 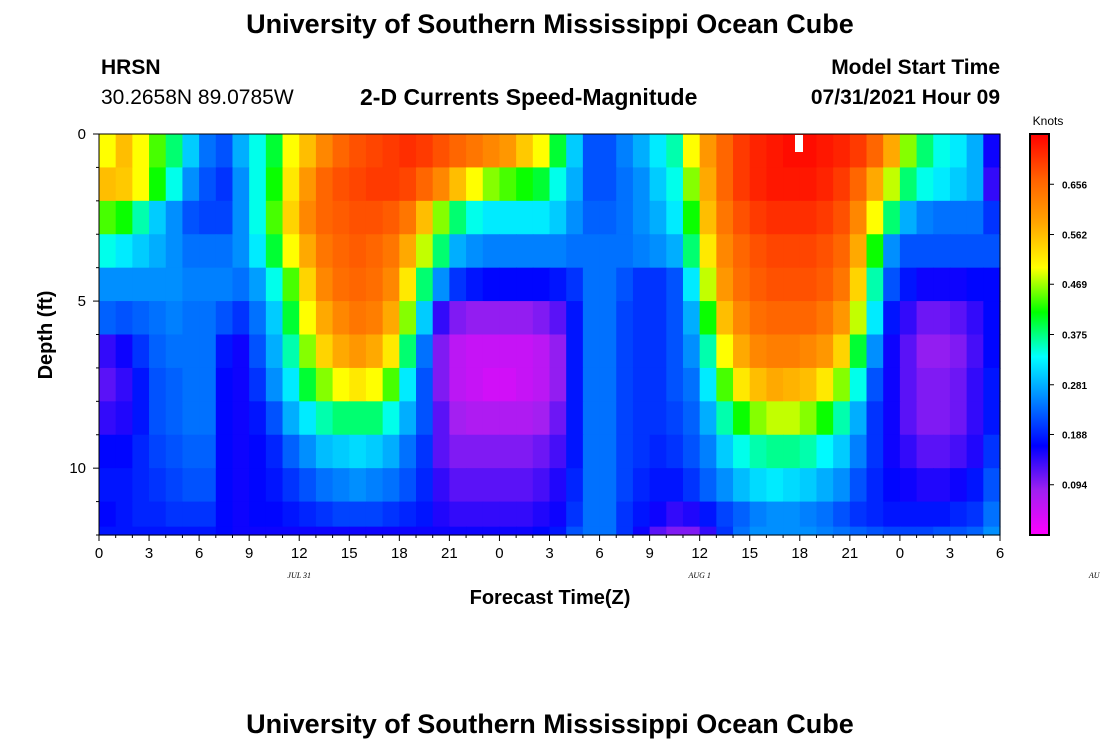 I want to click on model-start-label: Model Start Time, so click(x=915, y=67).